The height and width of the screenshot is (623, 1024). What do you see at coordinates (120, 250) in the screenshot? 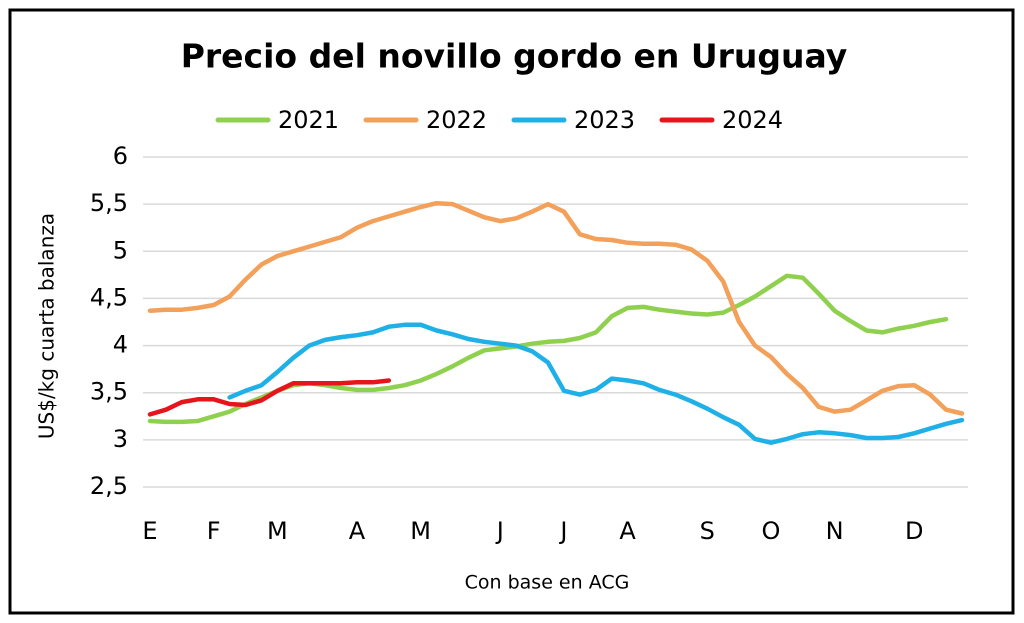
I see `y-tick-label: 5` at bounding box center [120, 250].